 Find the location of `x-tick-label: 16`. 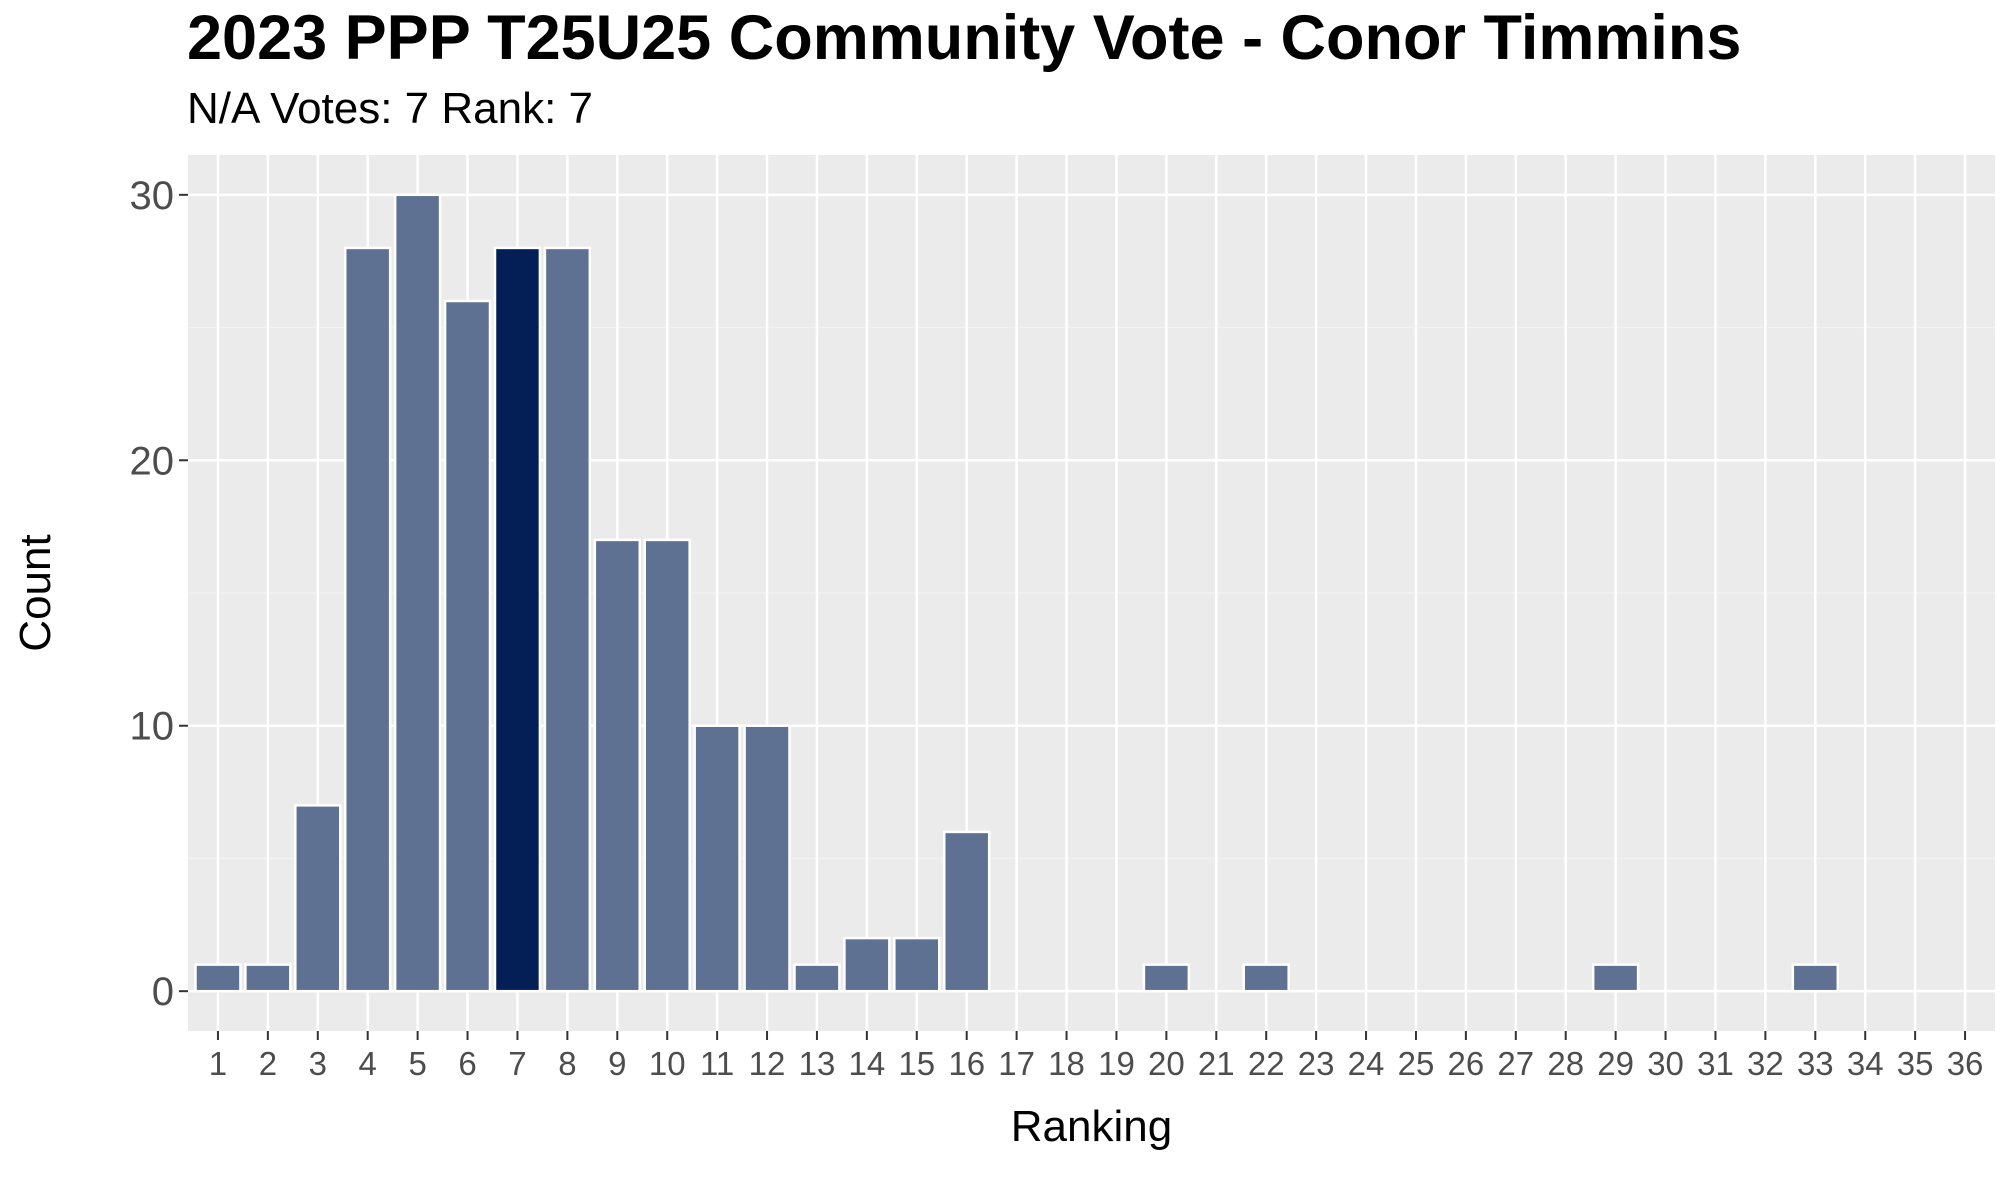

x-tick-label: 16 is located at coordinates (966, 1063).